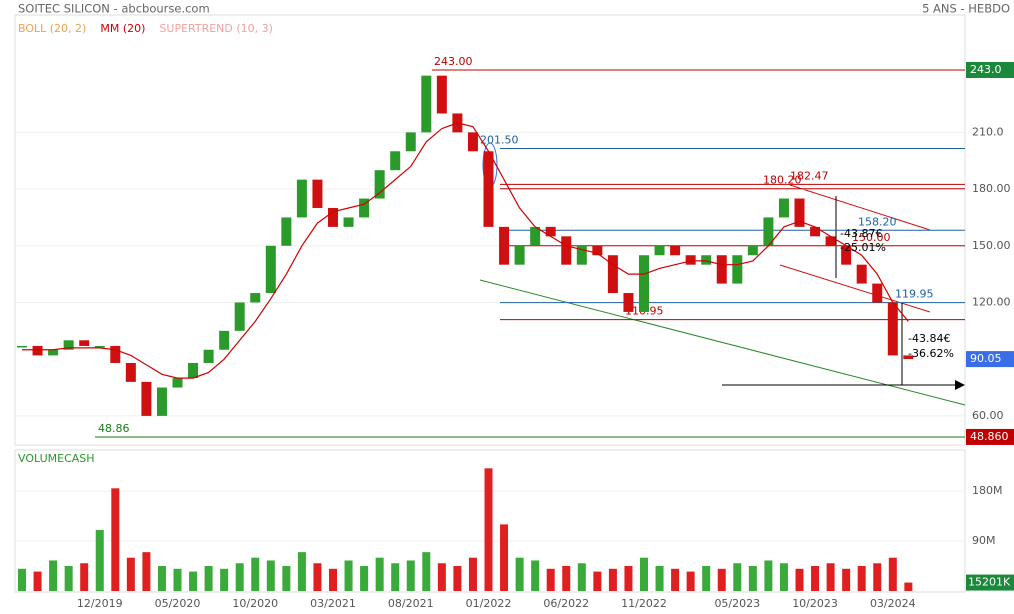 The height and width of the screenshot is (614, 1014). What do you see at coordinates (991, 301) in the screenshot?
I see `y-tick-label: 120.00` at bounding box center [991, 301].